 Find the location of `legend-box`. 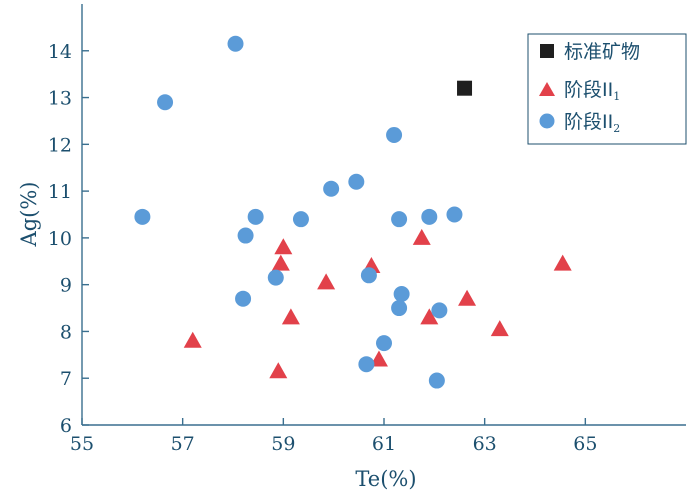

legend-box is located at coordinates (607, 89).